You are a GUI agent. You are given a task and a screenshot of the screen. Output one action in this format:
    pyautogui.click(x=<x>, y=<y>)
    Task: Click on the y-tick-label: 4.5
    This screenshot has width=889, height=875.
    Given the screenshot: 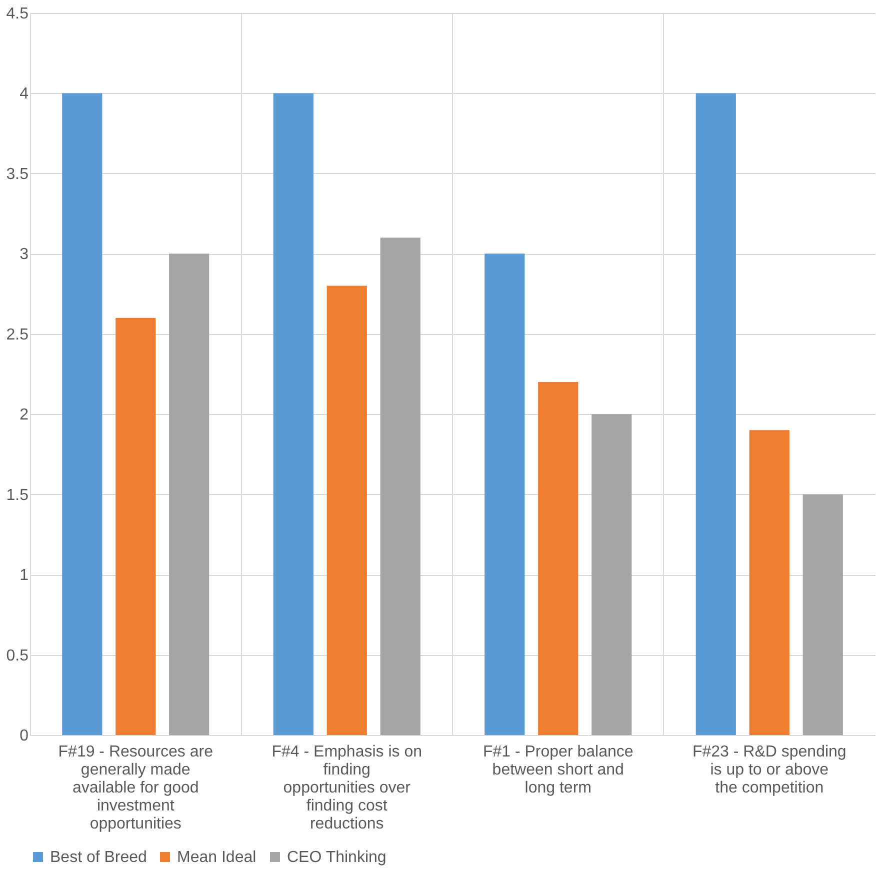 What is the action you would take?
    pyautogui.click(x=17, y=14)
    